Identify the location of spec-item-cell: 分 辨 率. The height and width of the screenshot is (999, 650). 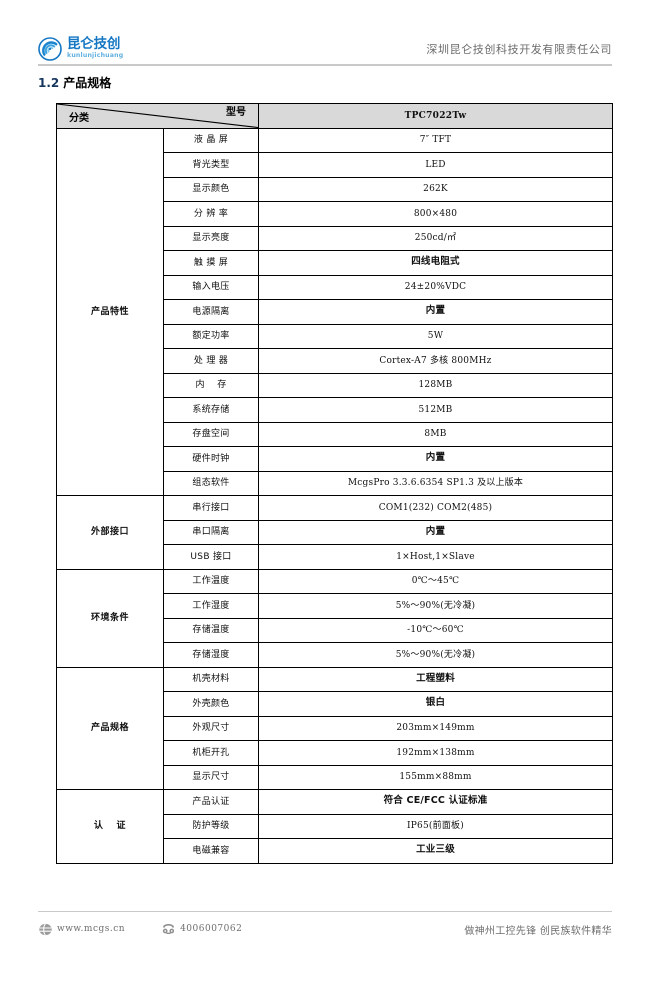
(211, 214).